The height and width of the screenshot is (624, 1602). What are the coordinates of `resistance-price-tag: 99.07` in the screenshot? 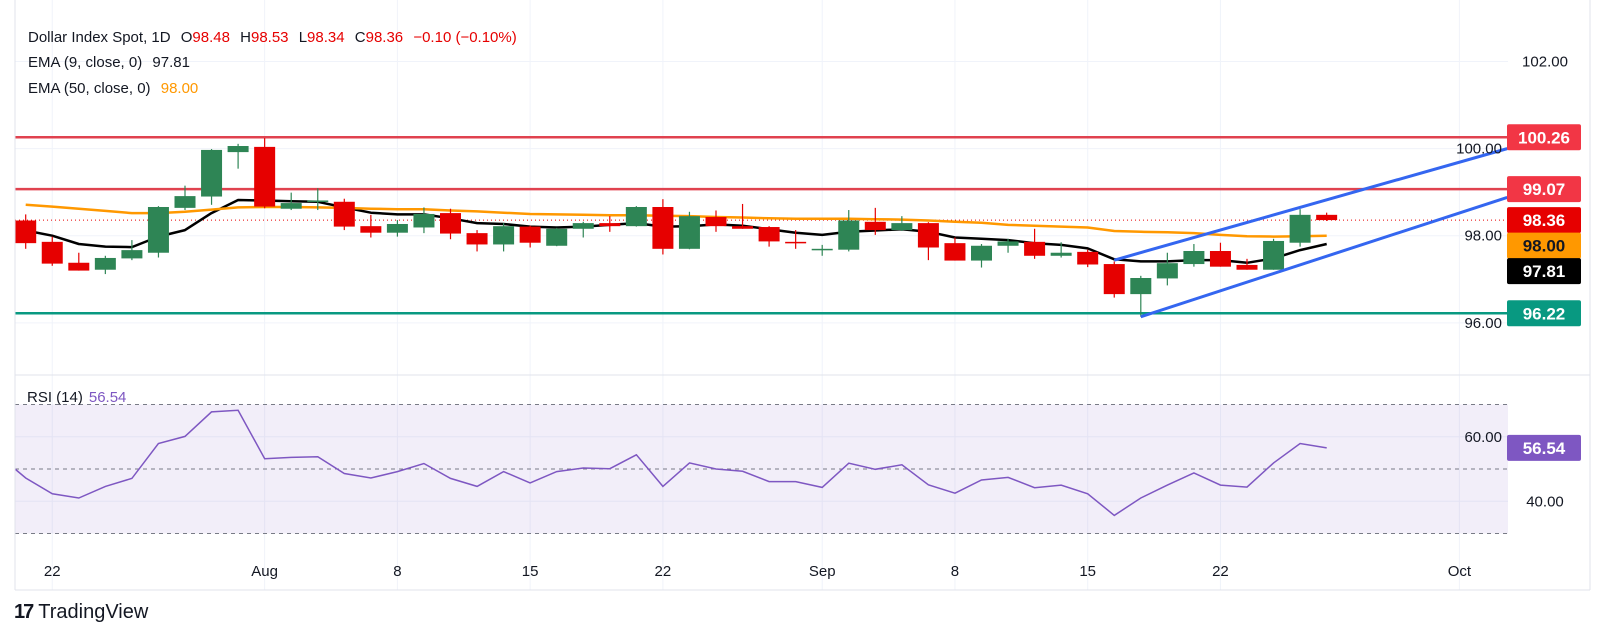 It's located at (1544, 189).